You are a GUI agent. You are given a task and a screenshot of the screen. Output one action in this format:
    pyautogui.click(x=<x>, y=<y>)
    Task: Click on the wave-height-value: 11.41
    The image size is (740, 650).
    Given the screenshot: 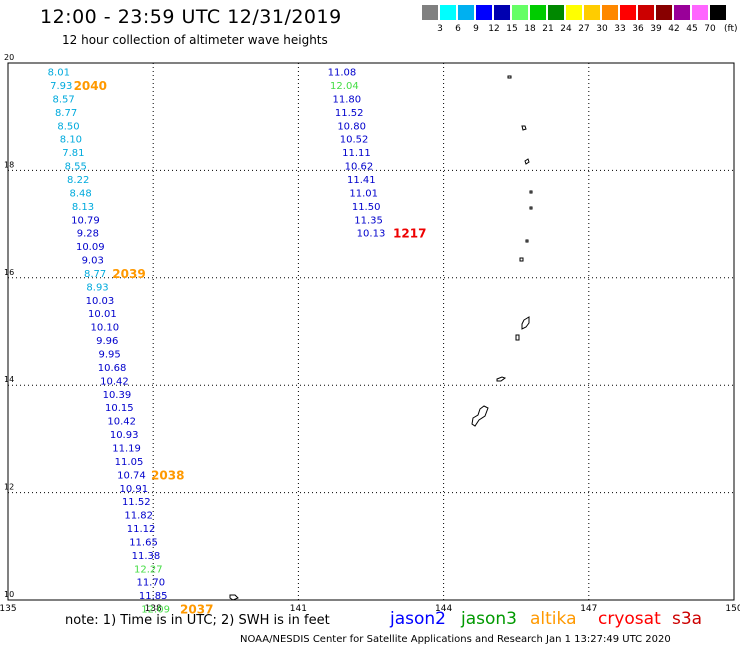 What is the action you would take?
    pyautogui.click(x=361, y=180)
    